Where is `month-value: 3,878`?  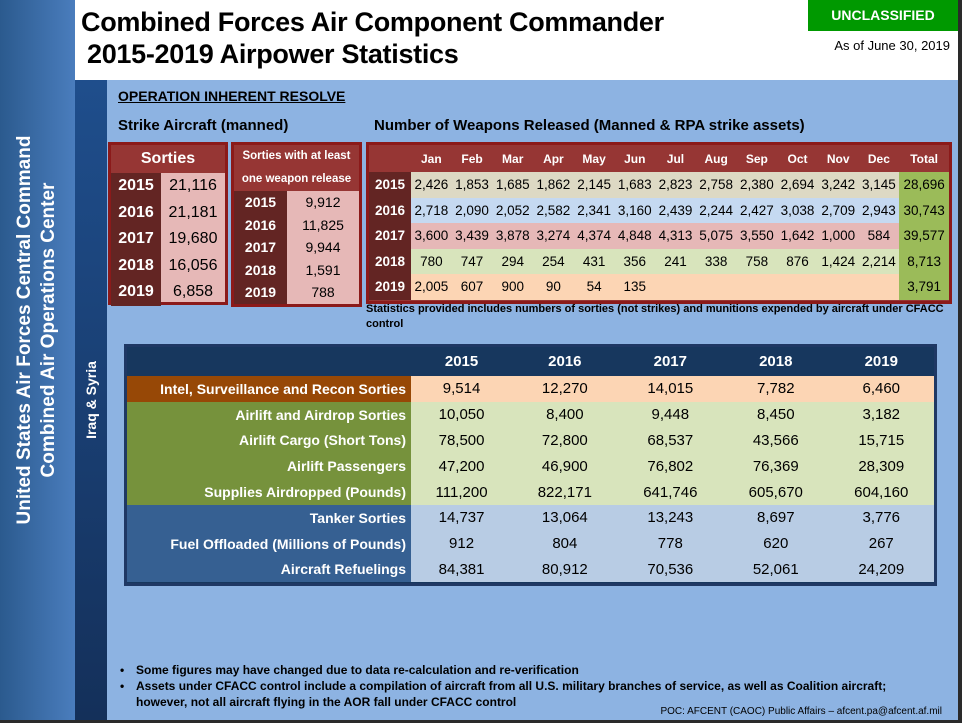 month-value: 3,878 is located at coordinates (512, 236).